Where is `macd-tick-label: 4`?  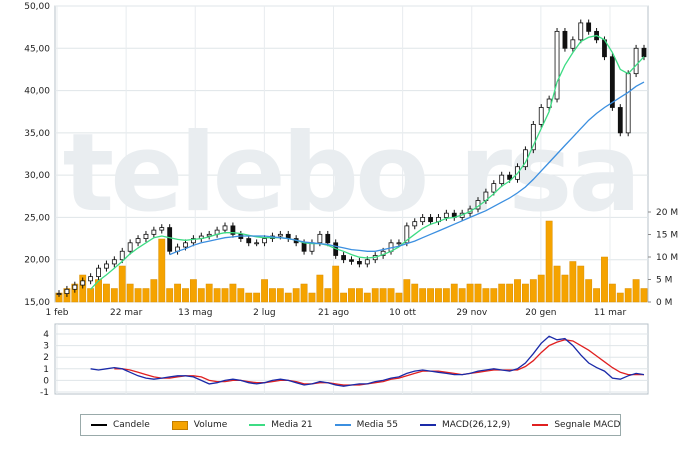
macd-tick-label: 4 is located at coordinates (46, 335).